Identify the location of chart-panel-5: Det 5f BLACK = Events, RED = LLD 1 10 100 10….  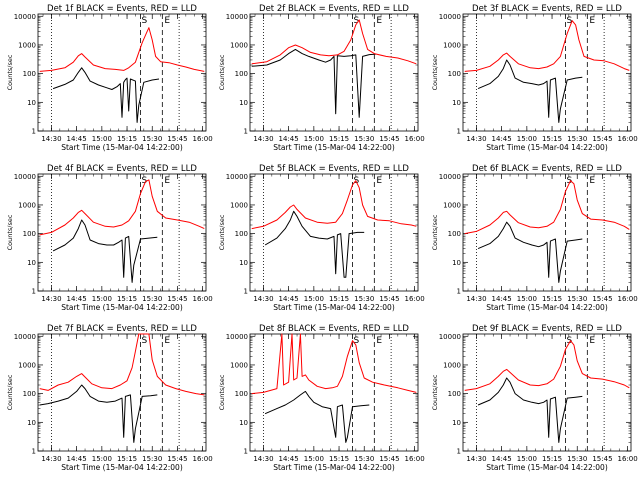
(321, 238).